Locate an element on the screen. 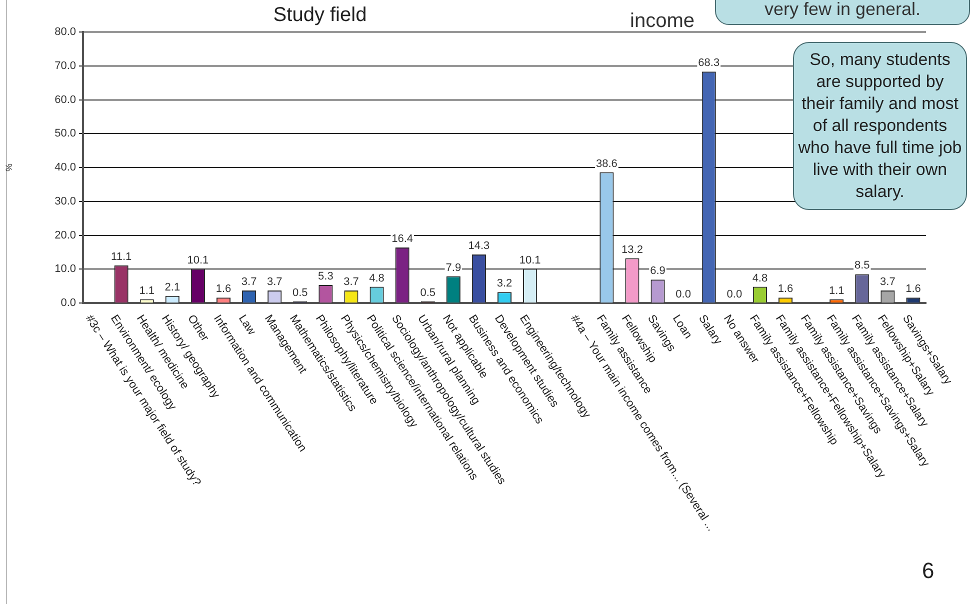 The height and width of the screenshot is (604, 978). y-tick-label: 0.0 is located at coordinates (68, 303).